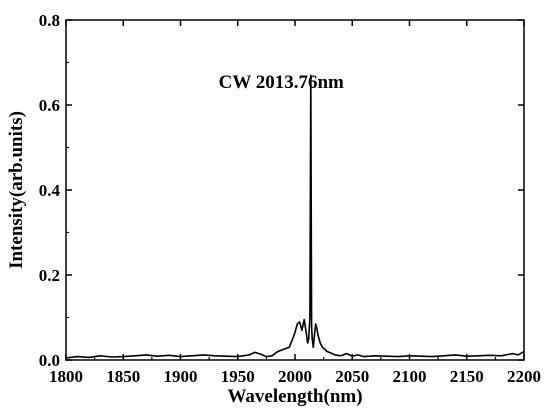 The height and width of the screenshot is (417, 550). Describe the element at coordinates (49, 275) in the screenshot. I see `y-tick-label: 0.2` at that location.